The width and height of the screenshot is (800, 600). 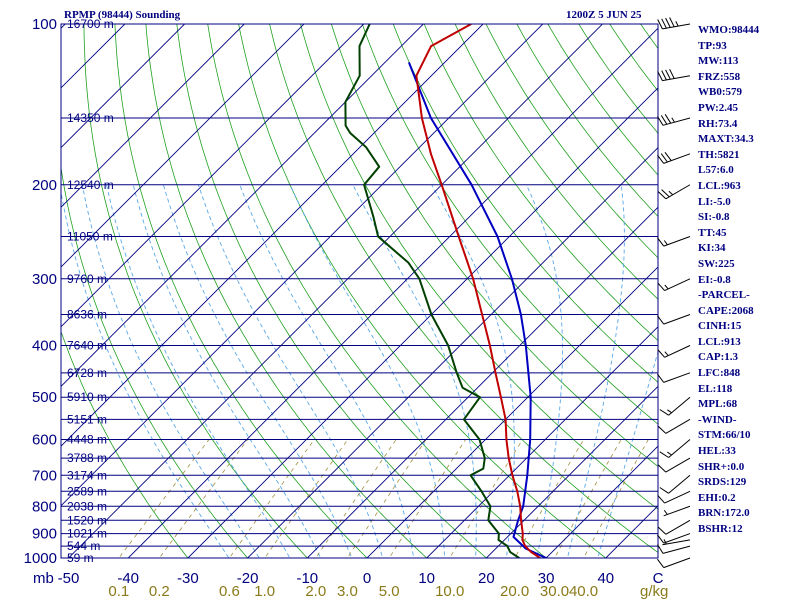 I want to click on wind-barb-column, so click(x=674, y=293).